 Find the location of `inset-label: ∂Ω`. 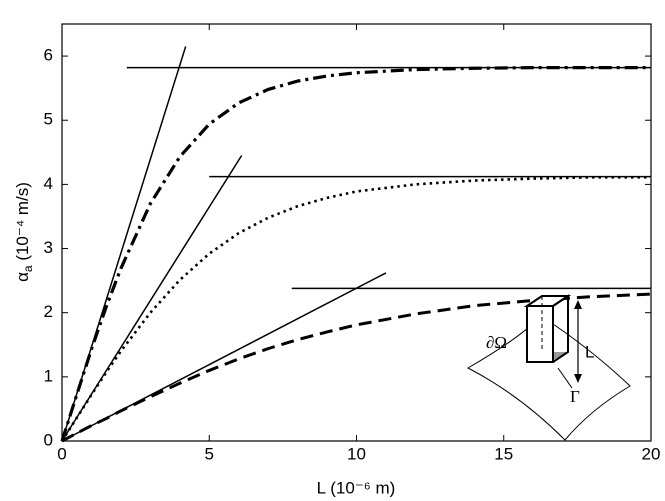

inset-label: ∂Ω is located at coordinates (496, 342).